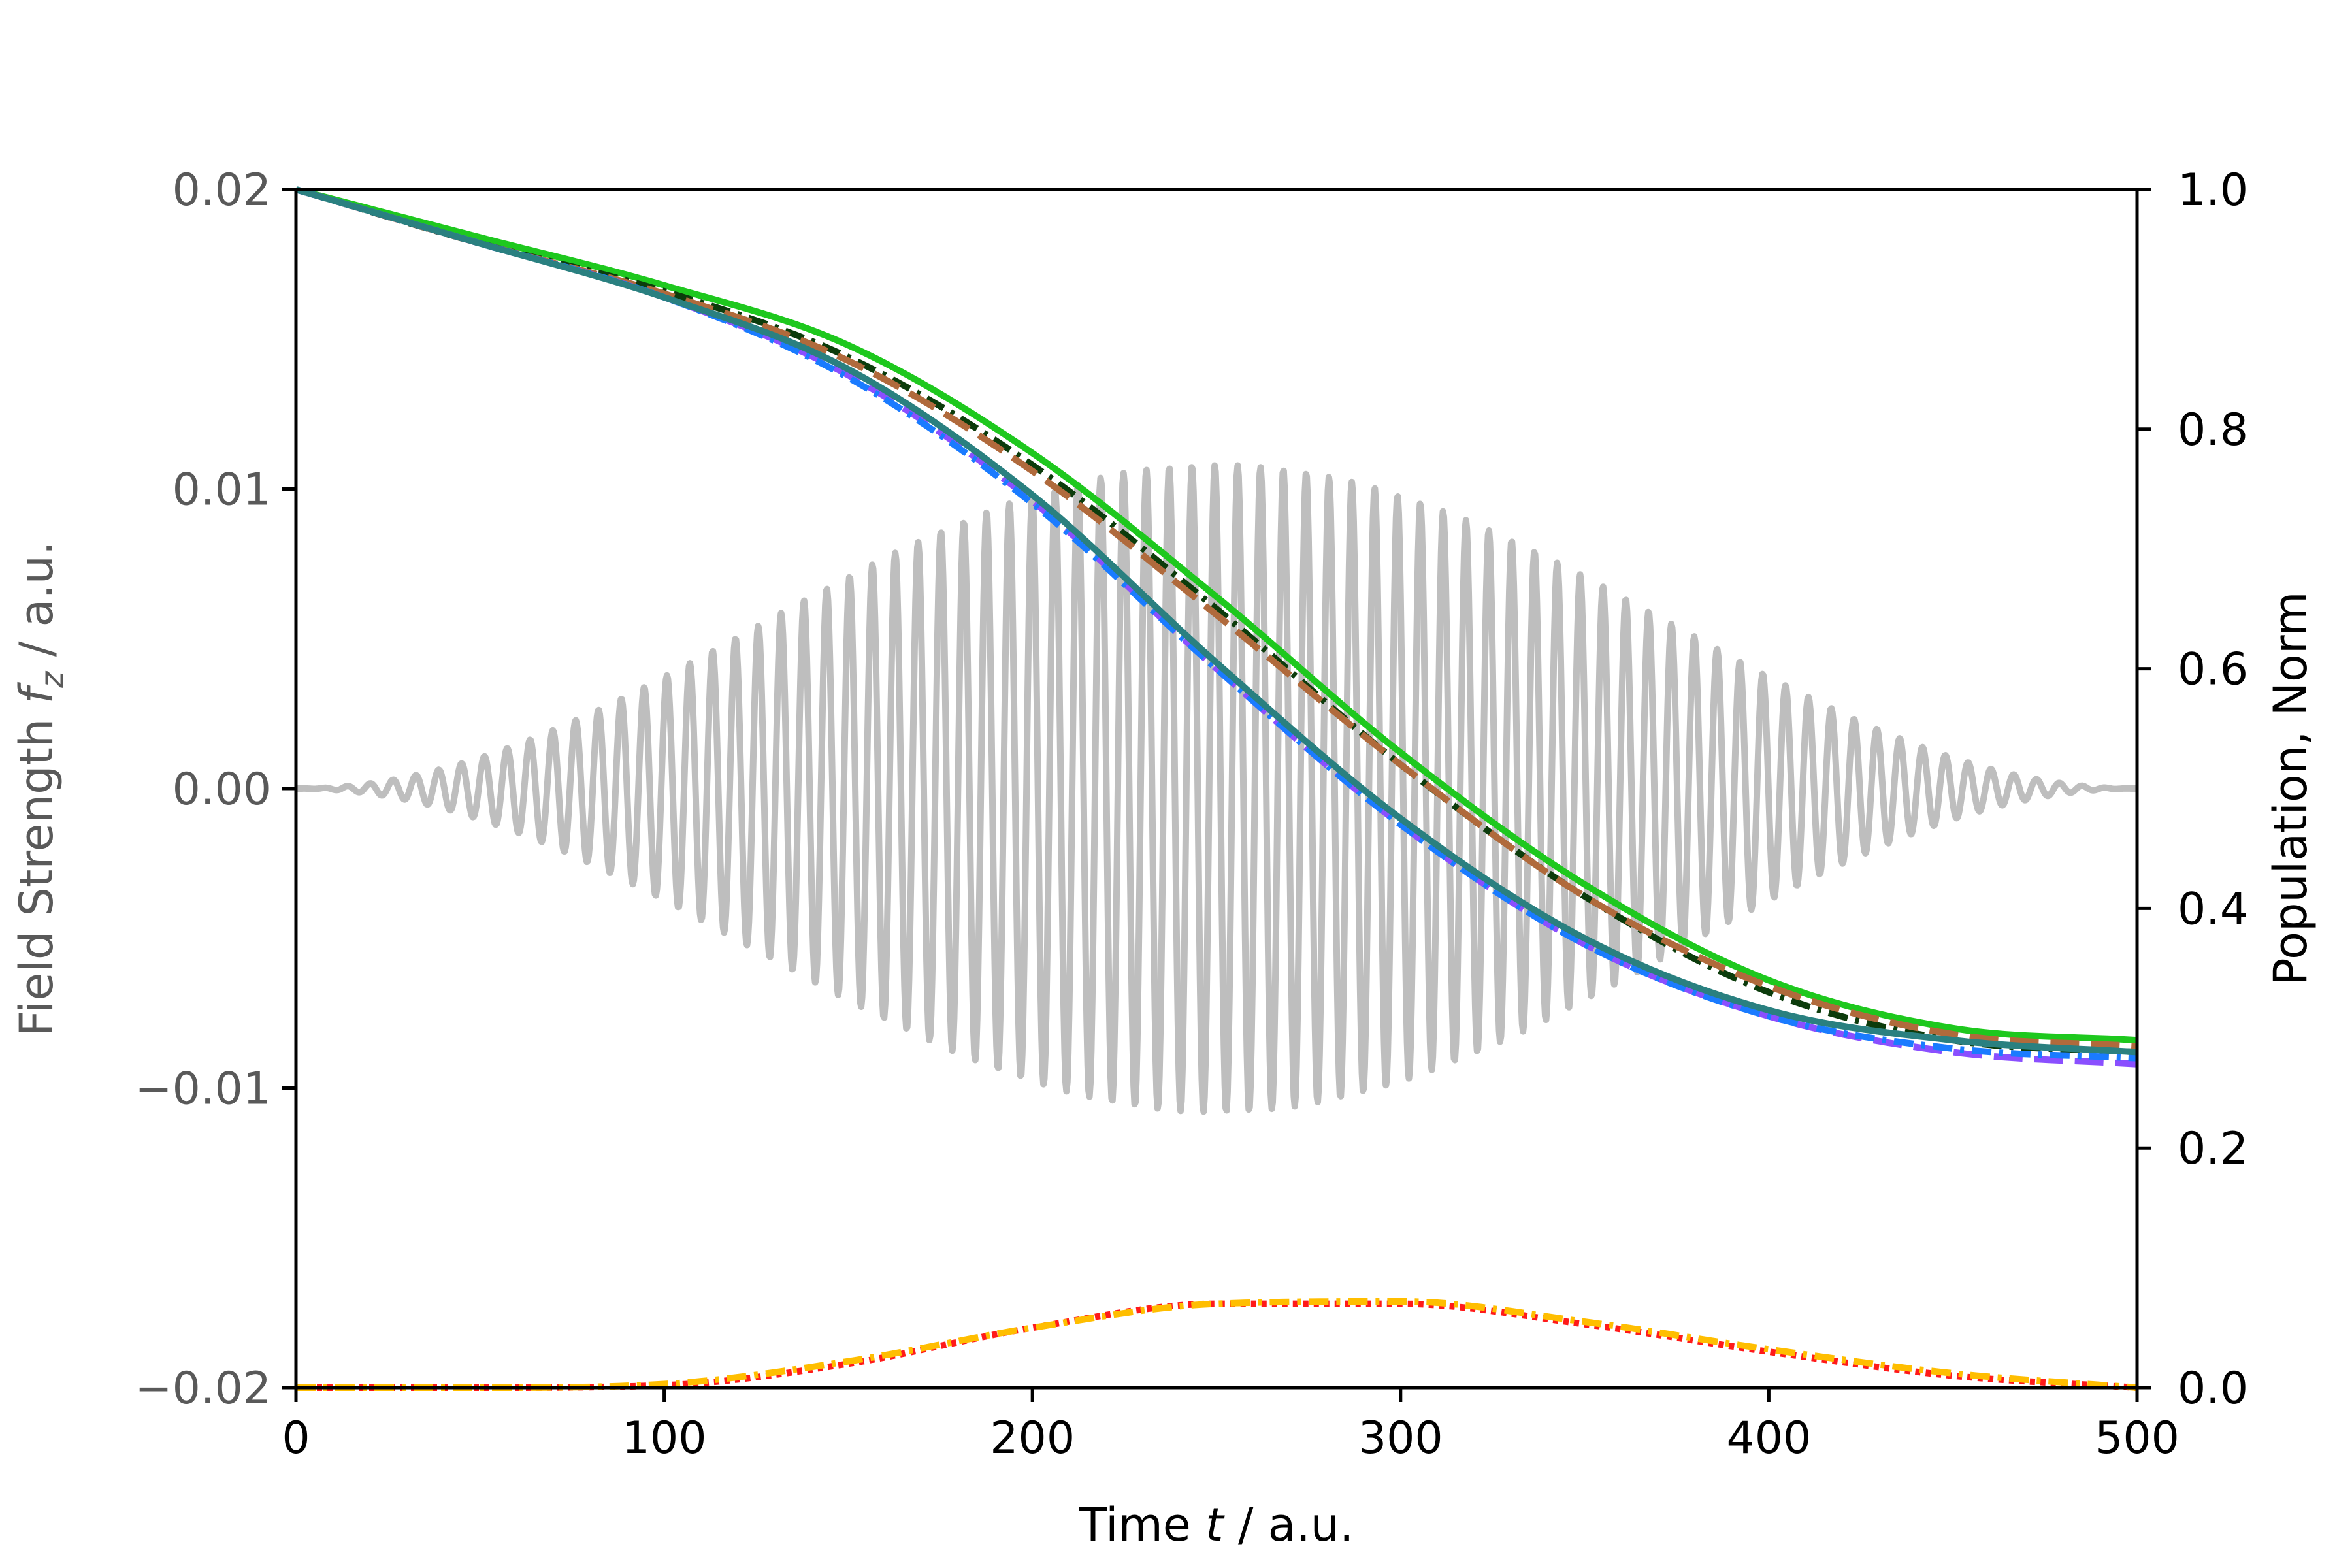  I want to click on left-tick-label: 0.02, so click(221, 190).